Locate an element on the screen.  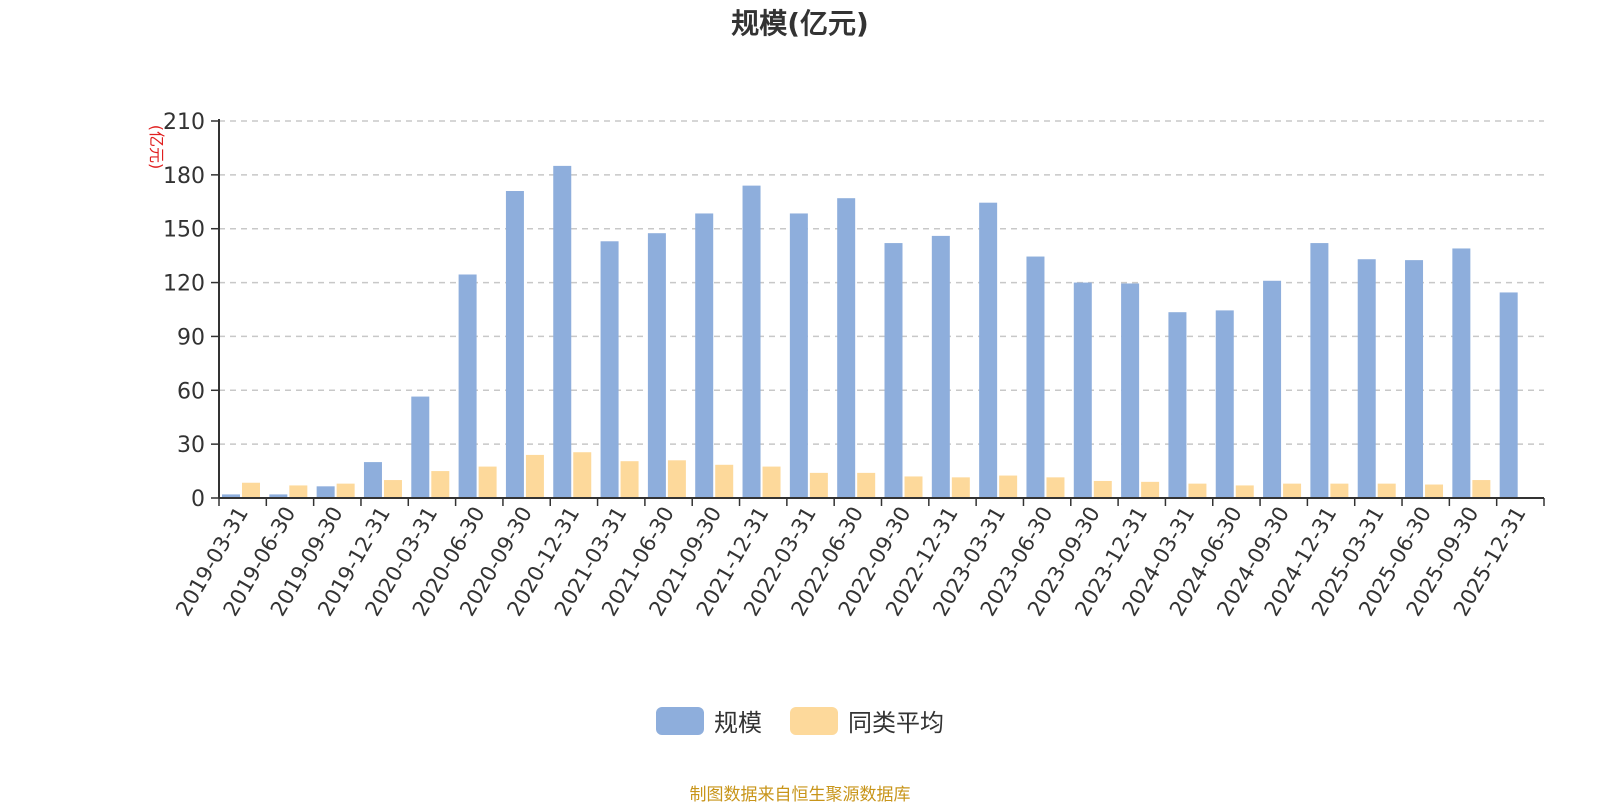
y-axis-label: (亿元) is located at coordinates (156, 147).